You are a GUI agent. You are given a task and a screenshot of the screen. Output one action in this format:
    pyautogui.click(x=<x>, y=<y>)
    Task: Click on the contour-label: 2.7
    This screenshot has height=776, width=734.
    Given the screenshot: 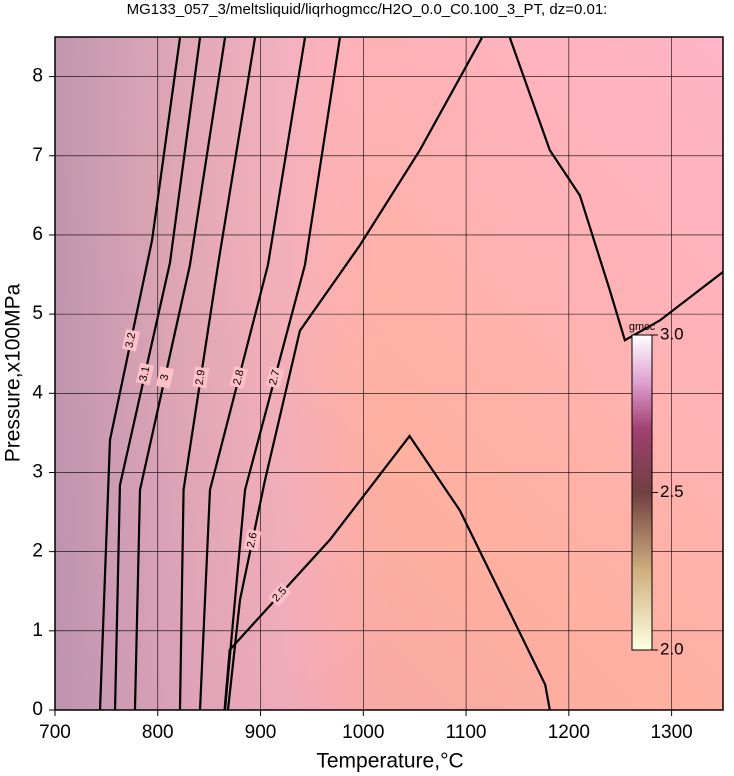 What is the action you would take?
    pyautogui.click(x=275, y=377)
    